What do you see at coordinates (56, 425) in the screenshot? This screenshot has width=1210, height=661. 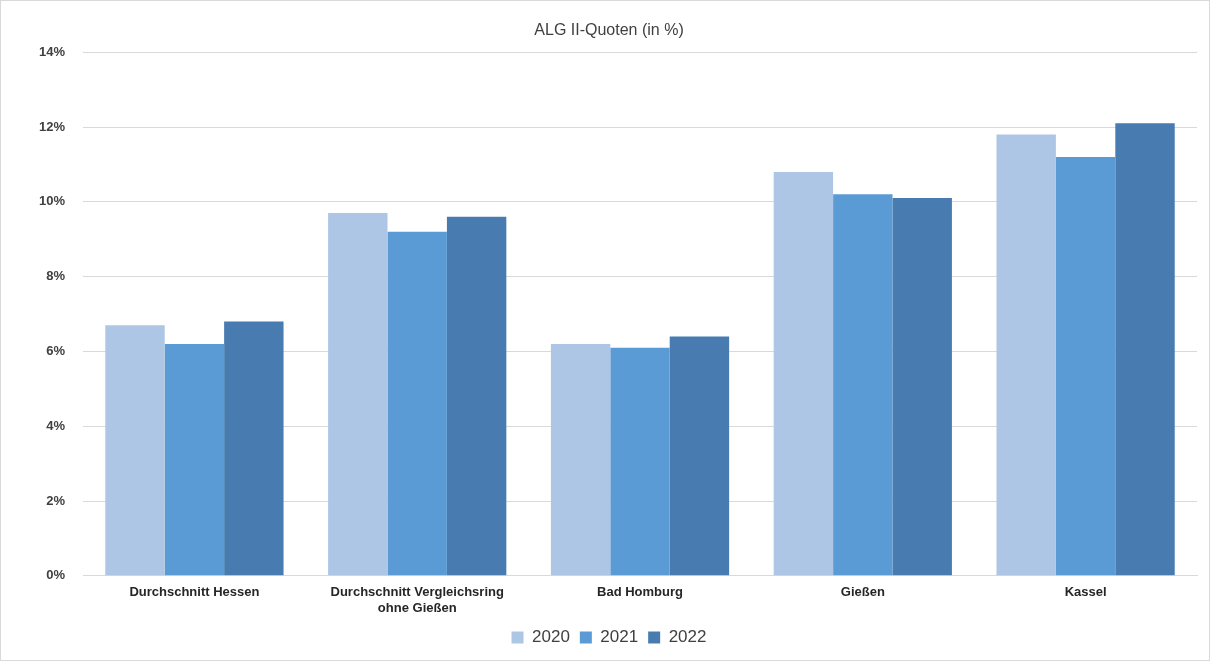 I see `y-tick-label: 4%` at bounding box center [56, 425].